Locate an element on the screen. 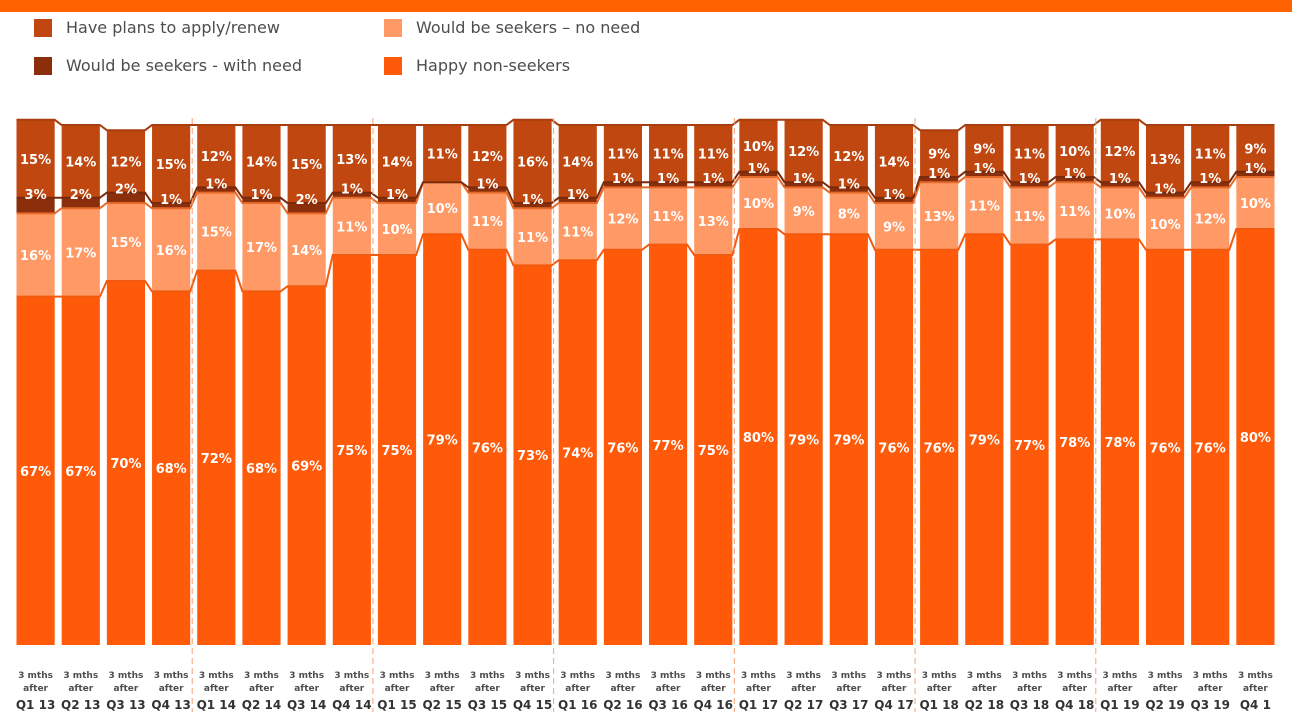 The width and height of the screenshot is (1292, 720). data-label-no-need: 8% is located at coordinates (849, 214).